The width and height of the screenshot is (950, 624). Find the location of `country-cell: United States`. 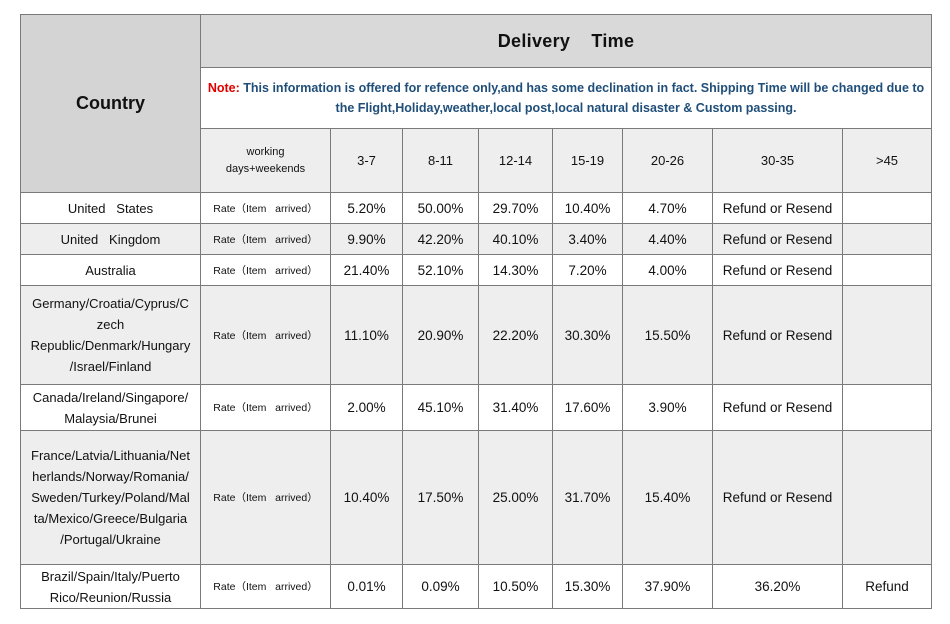

country-cell: United States is located at coordinates (110, 208).